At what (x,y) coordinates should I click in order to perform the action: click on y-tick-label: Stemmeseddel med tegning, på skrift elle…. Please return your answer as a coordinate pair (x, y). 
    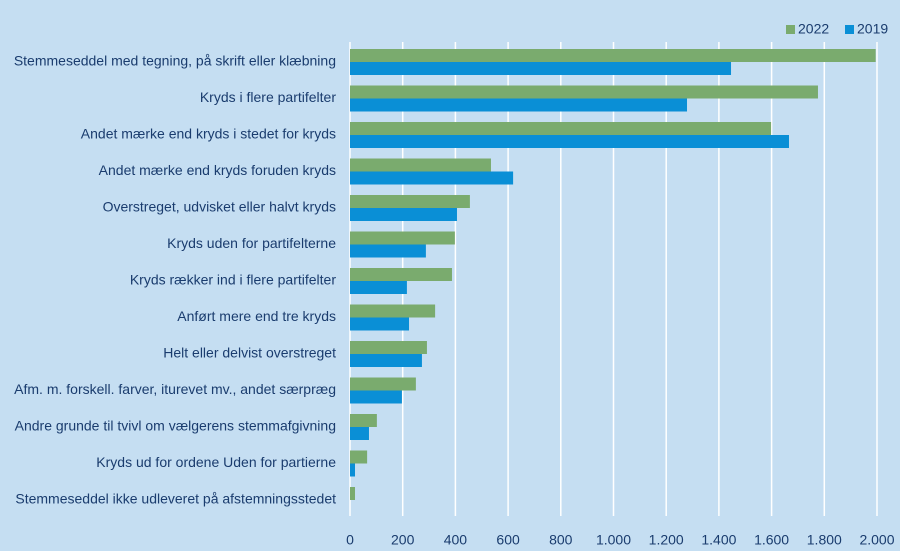
    Looking at the image, I should click on (175, 61).